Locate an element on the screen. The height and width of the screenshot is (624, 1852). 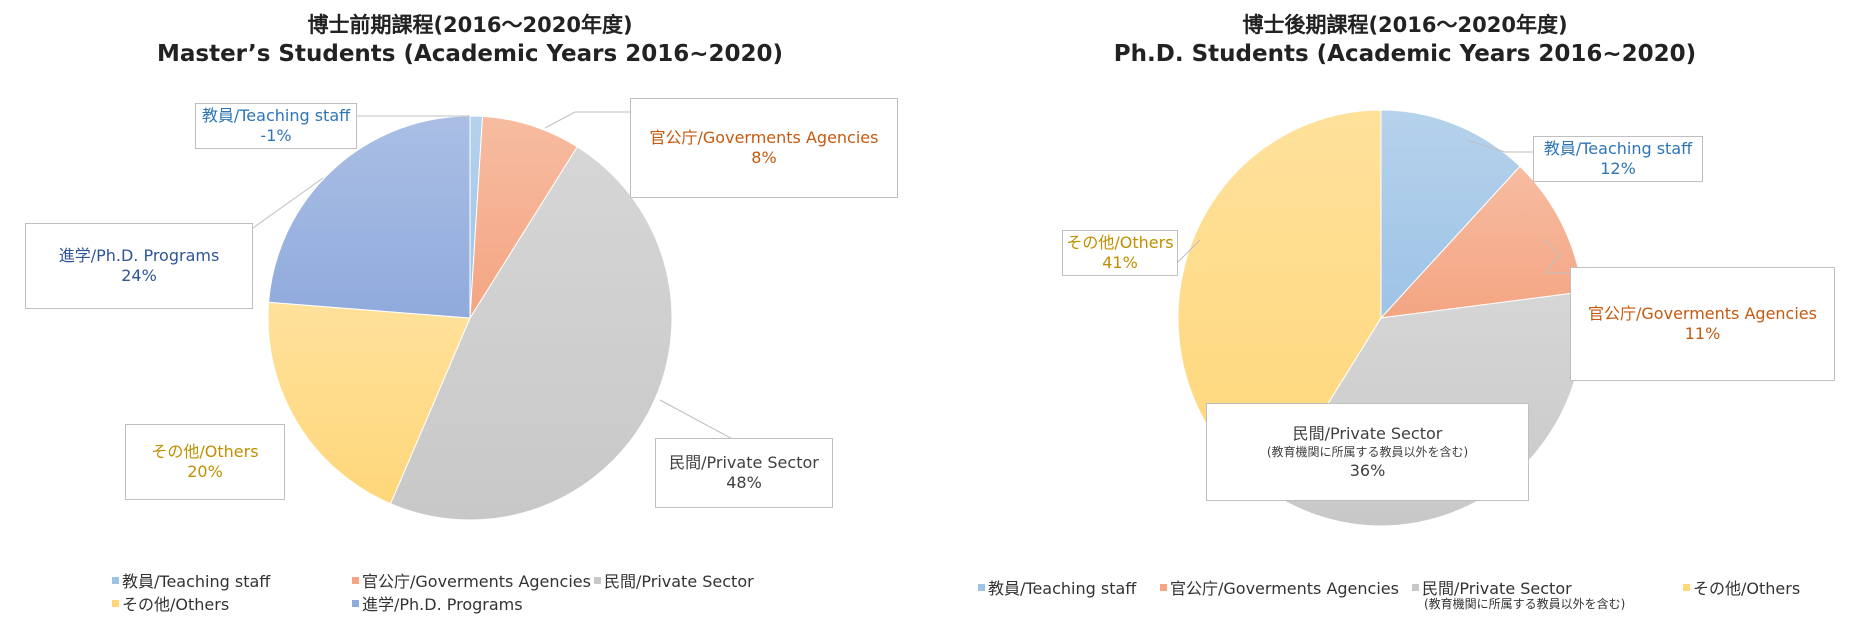
chart2-legend-gov: 官公庁/Goverments Agencies is located at coordinates (1279, 587).